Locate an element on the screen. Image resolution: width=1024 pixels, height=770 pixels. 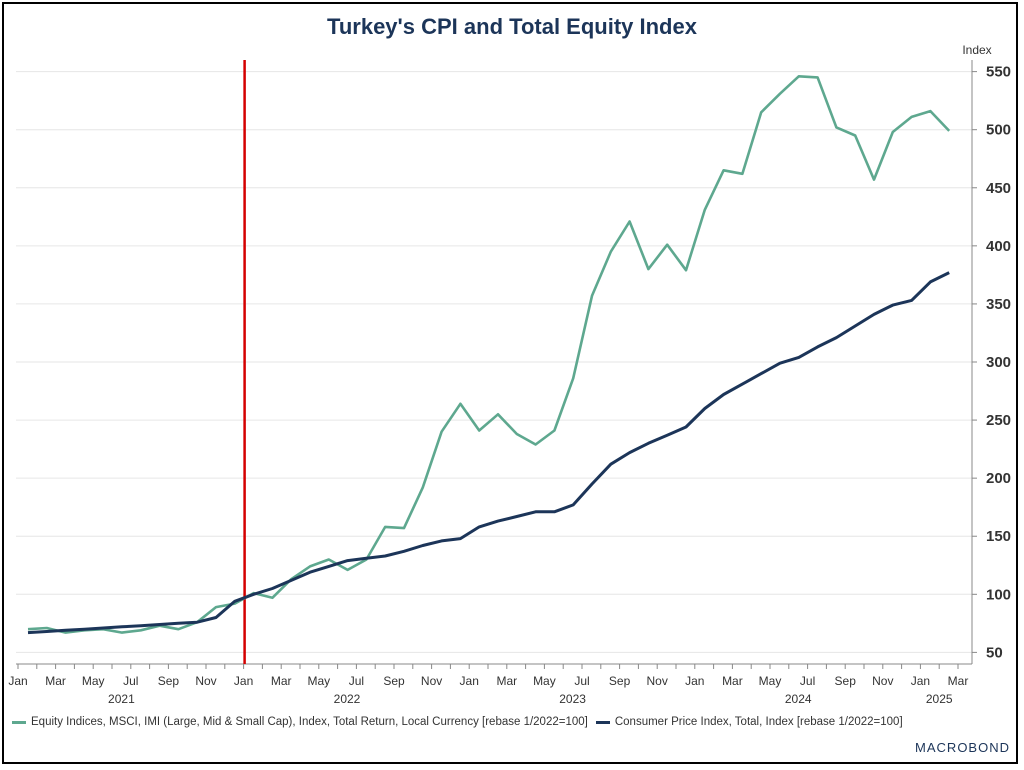
x-year-label: 2021 is located at coordinates (121, 699).